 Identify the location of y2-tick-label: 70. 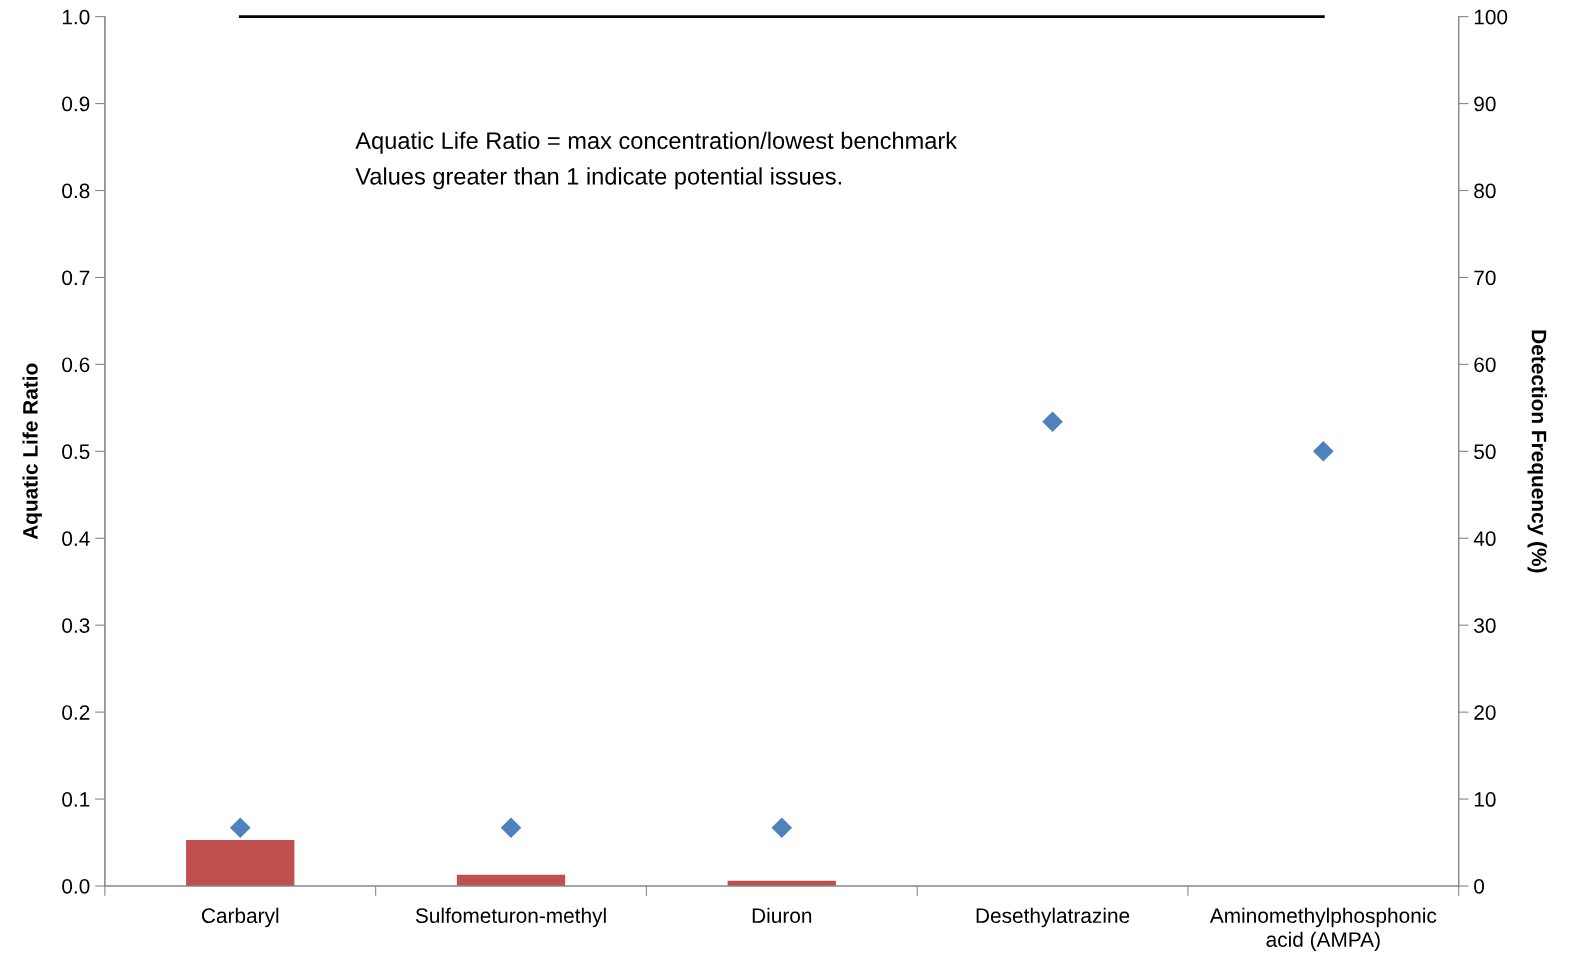
(1485, 278).